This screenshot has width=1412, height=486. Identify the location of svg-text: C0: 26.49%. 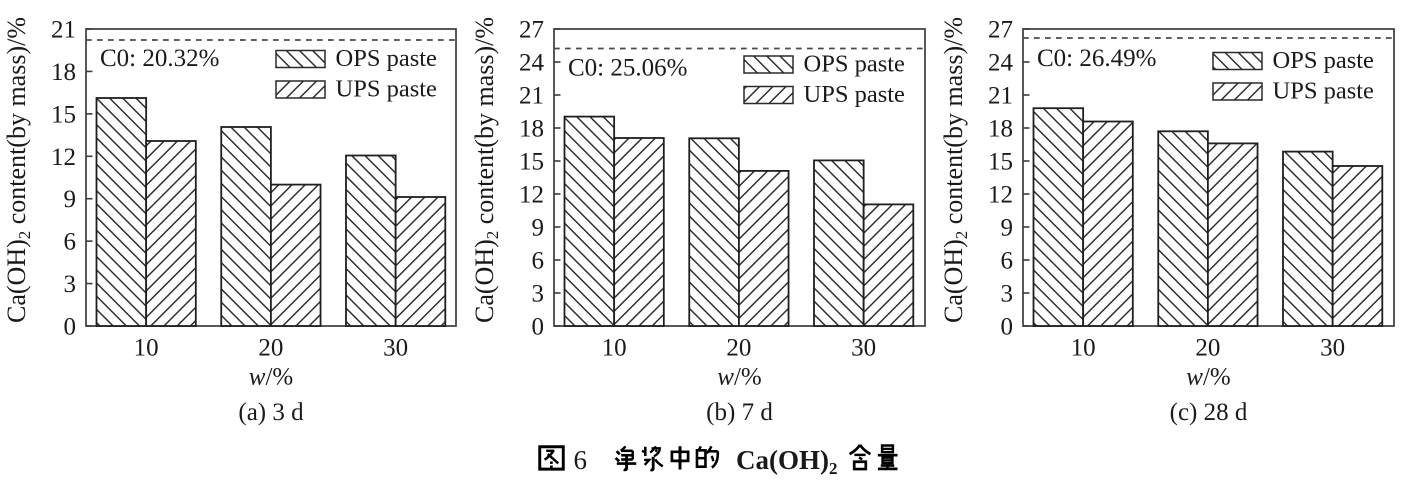
(1096, 58).